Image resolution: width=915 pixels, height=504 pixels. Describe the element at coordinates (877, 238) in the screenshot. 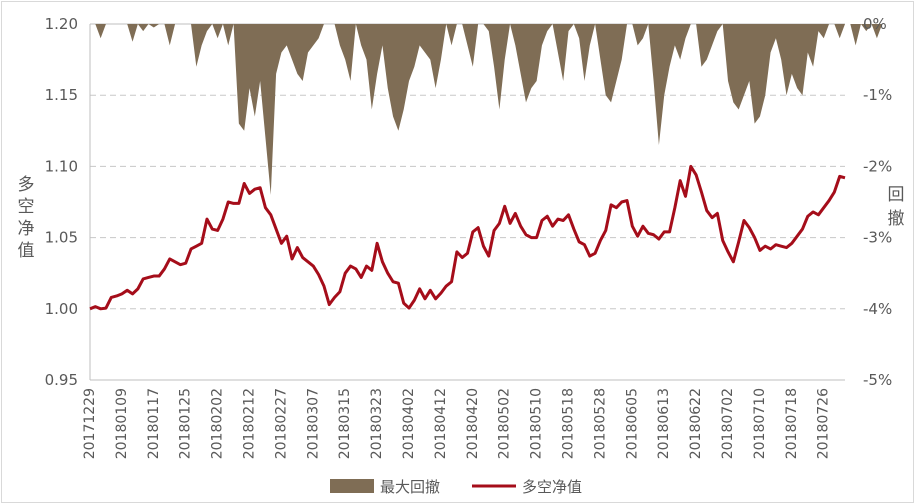

I see `right-tick-label: -3%` at that location.